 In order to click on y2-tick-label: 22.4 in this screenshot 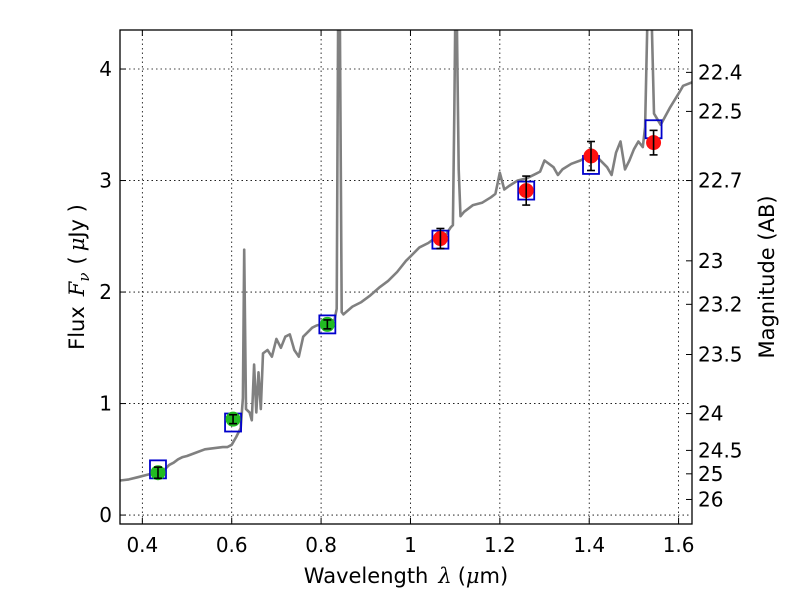, I will do `click(720, 72)`.